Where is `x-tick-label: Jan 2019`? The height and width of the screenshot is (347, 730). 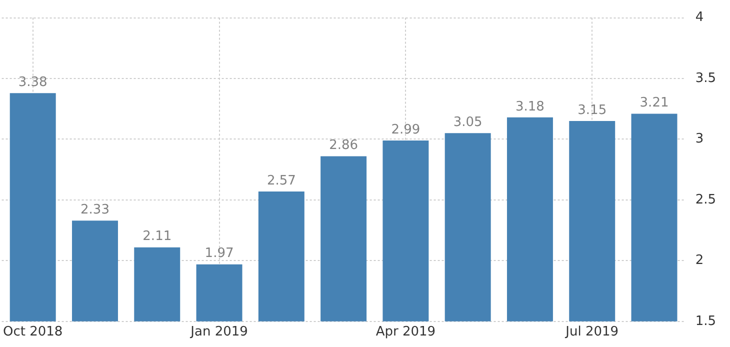
x-tick-label: Jan 2019 is located at coordinates (219, 332).